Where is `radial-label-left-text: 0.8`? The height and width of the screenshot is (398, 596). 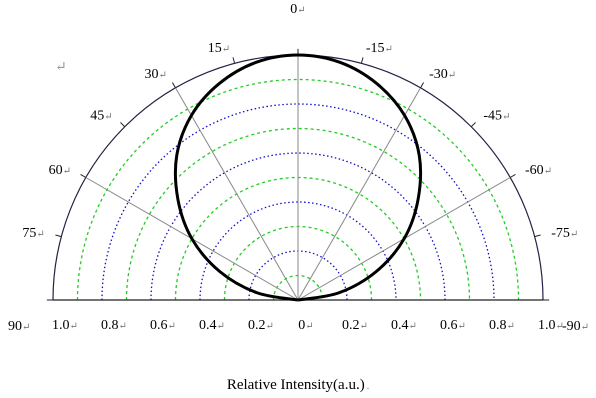 radial-label-left-text: 0.8 is located at coordinates (110, 325).